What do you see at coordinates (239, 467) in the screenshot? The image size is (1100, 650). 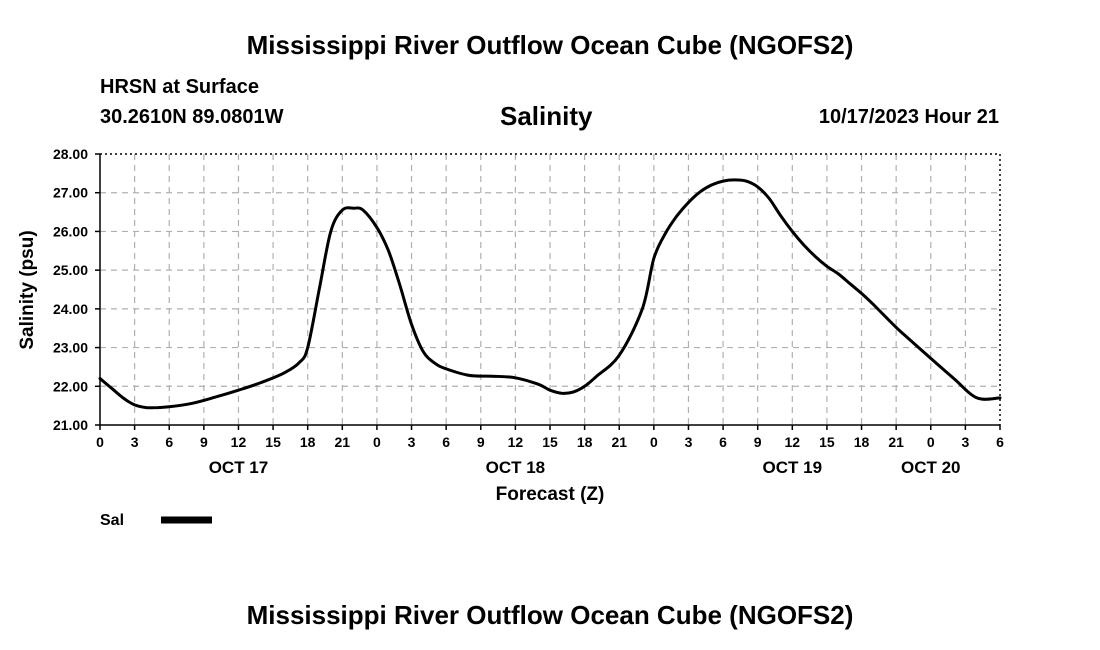 I see `date-label: OCT 17` at bounding box center [239, 467].